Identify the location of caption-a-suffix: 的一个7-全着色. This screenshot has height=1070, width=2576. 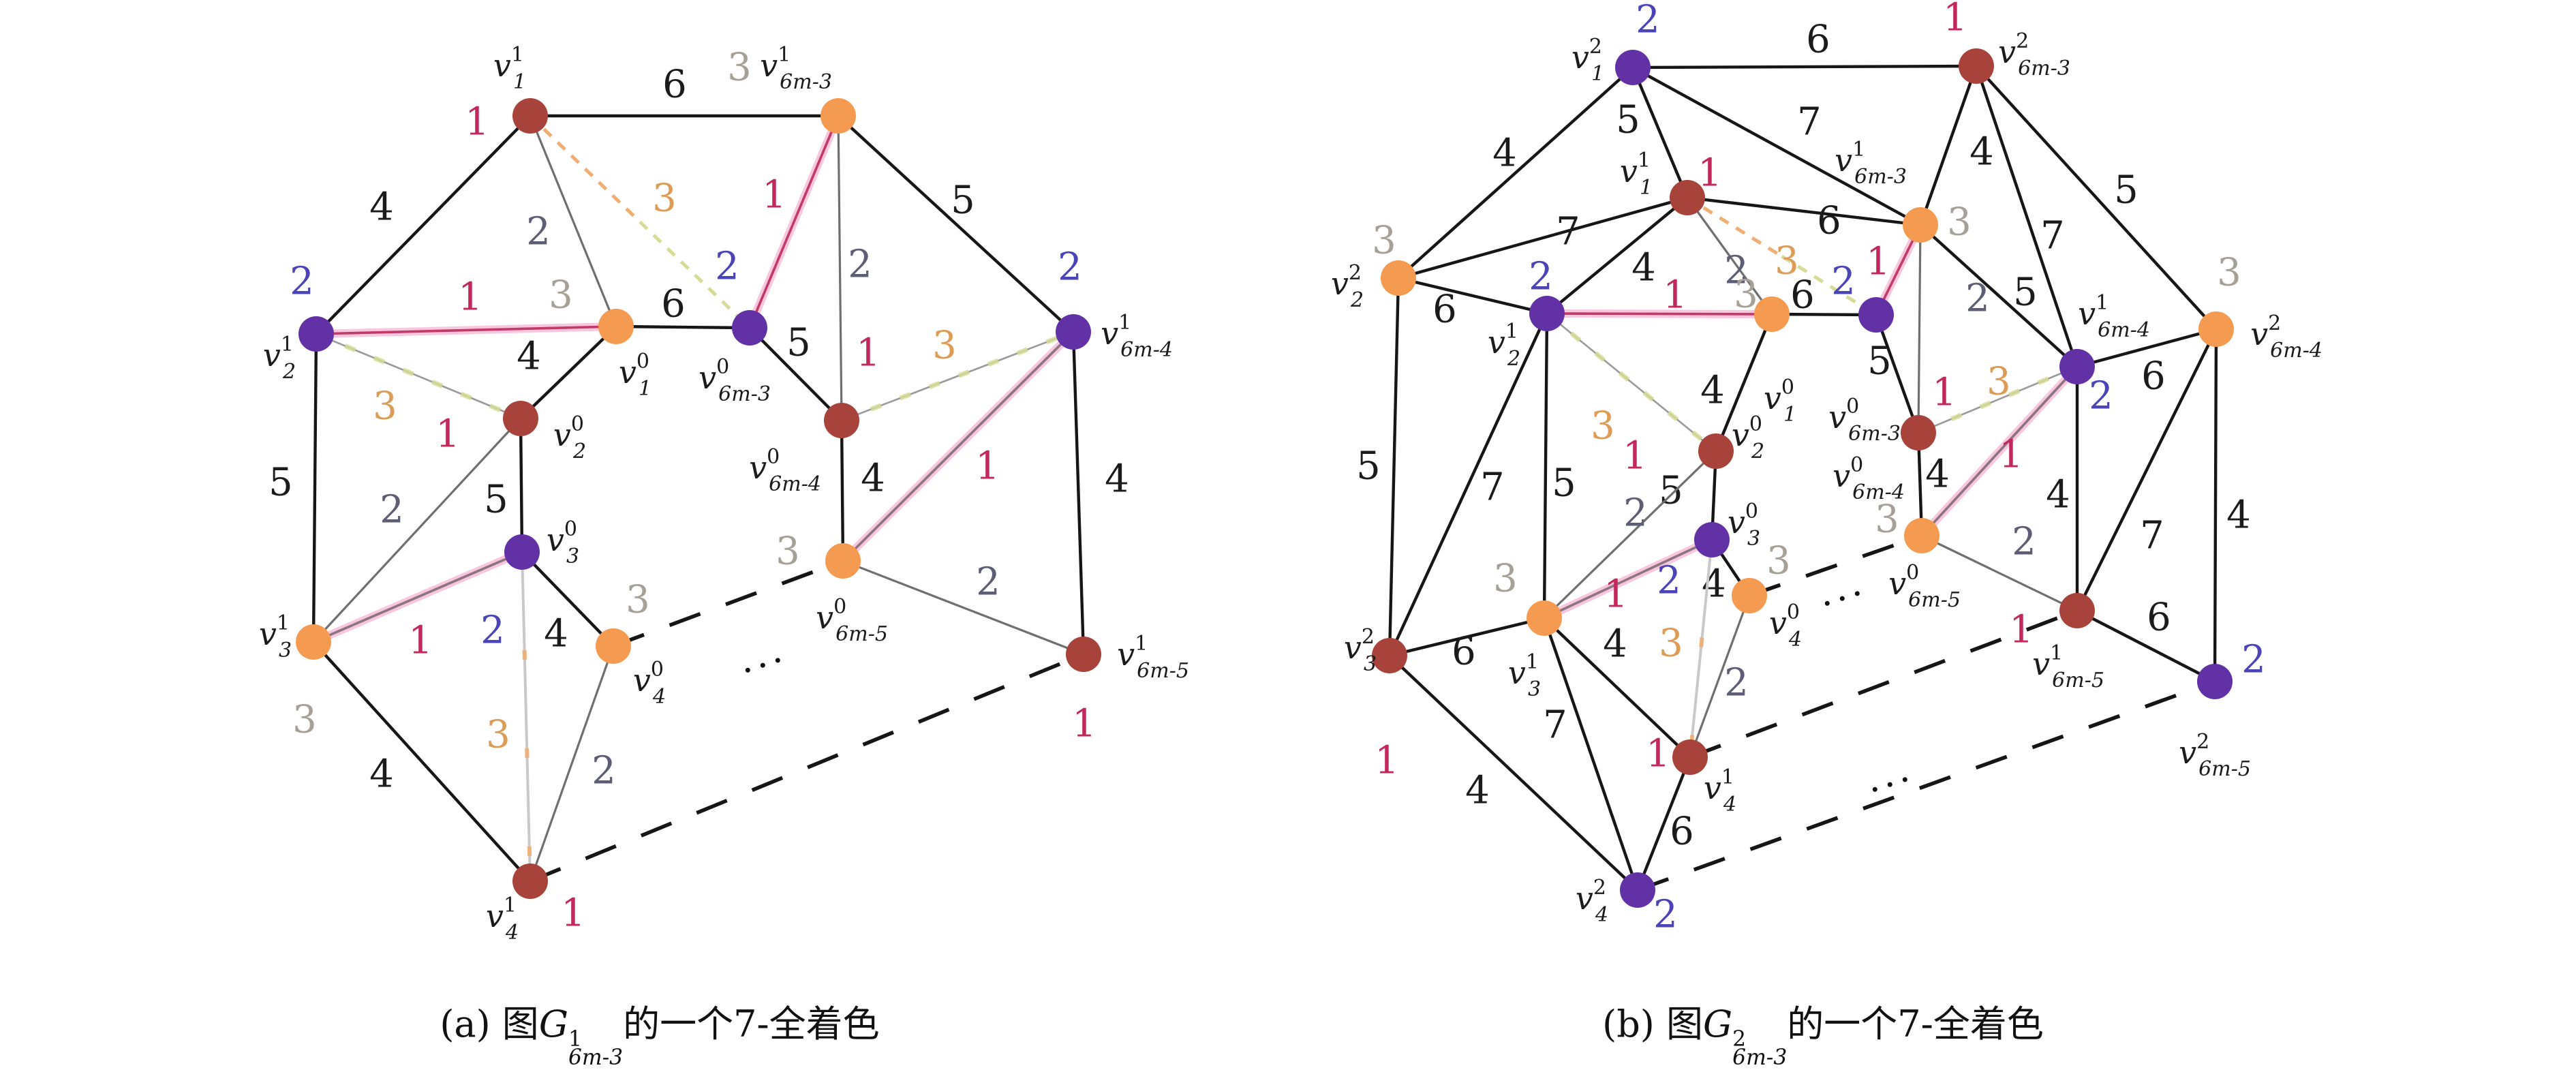
(751, 1024).